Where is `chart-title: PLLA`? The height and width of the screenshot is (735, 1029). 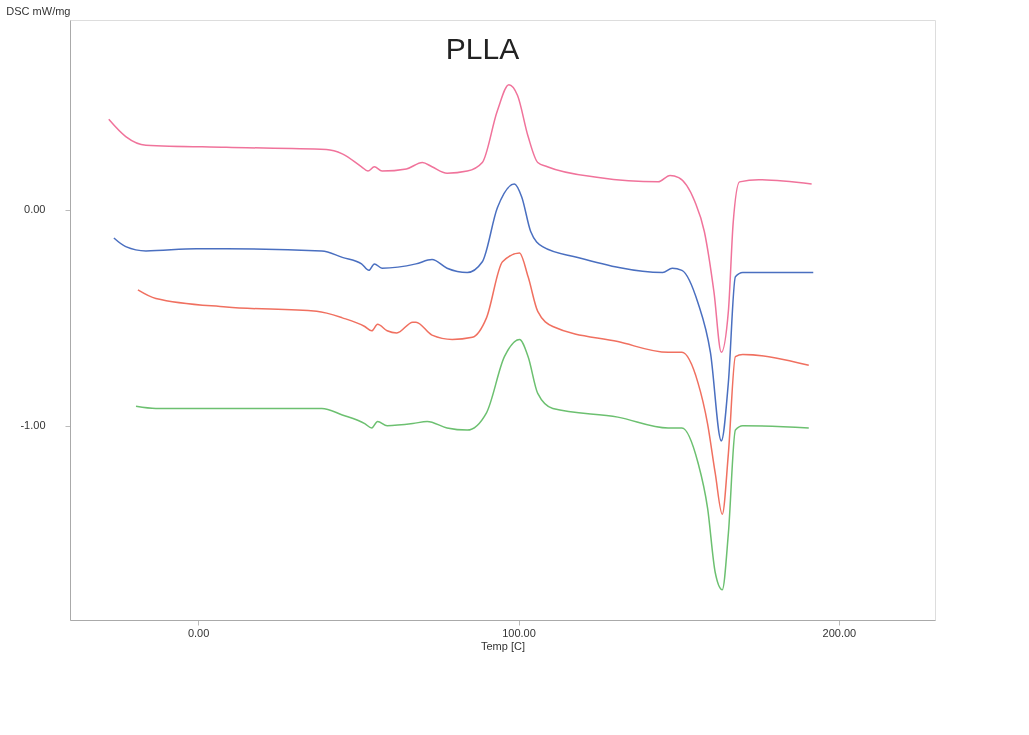 chart-title: PLLA is located at coordinates (482, 48).